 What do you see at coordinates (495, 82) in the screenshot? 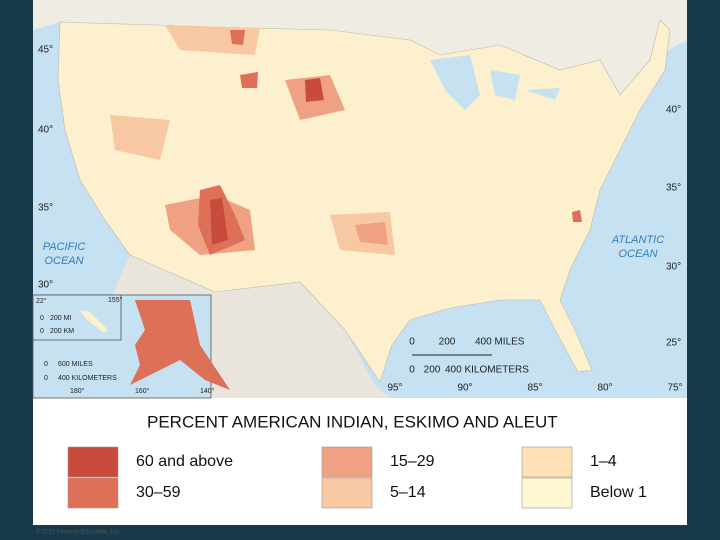
I see `great-lakes` at bounding box center [495, 82].